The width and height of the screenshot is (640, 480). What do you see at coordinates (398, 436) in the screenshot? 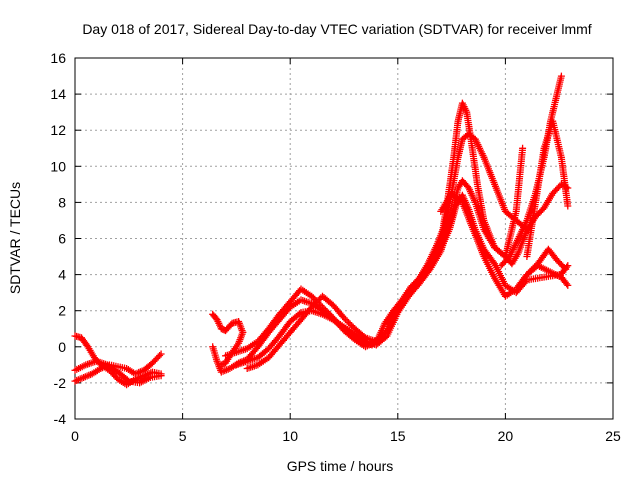
I see `x-tick-label: 15` at bounding box center [398, 436].